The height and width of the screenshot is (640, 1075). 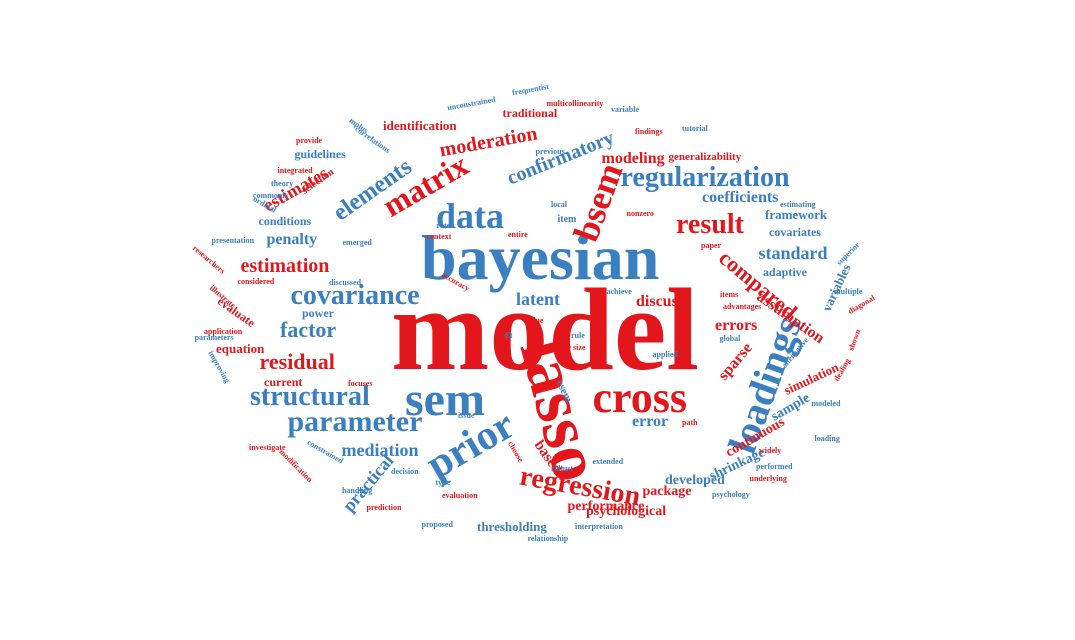 What do you see at coordinates (796, 214) in the screenshot?
I see `cloud-word-framework: framework` at bounding box center [796, 214].